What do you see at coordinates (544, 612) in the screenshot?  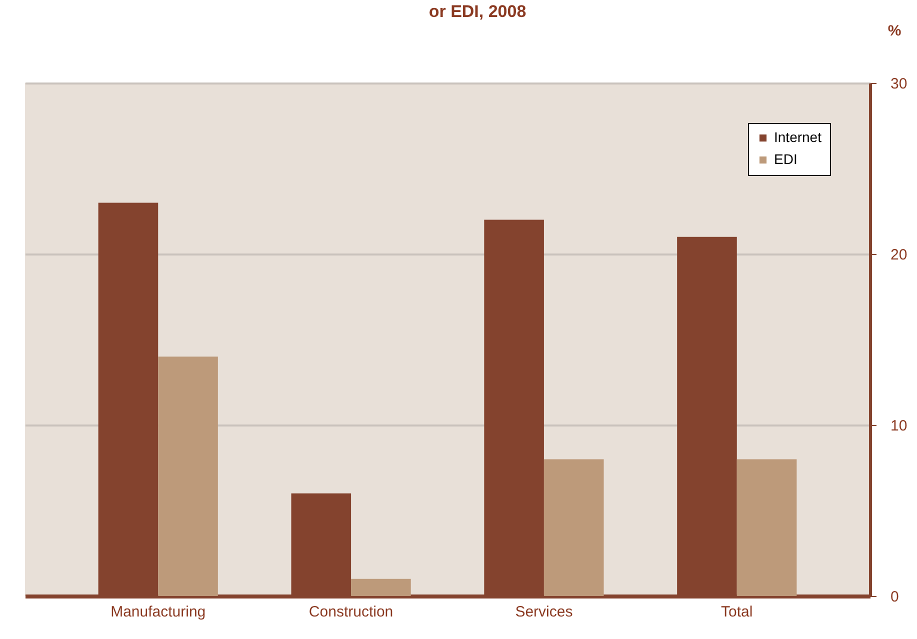 I see `x-tick-label: Services` at bounding box center [544, 612].